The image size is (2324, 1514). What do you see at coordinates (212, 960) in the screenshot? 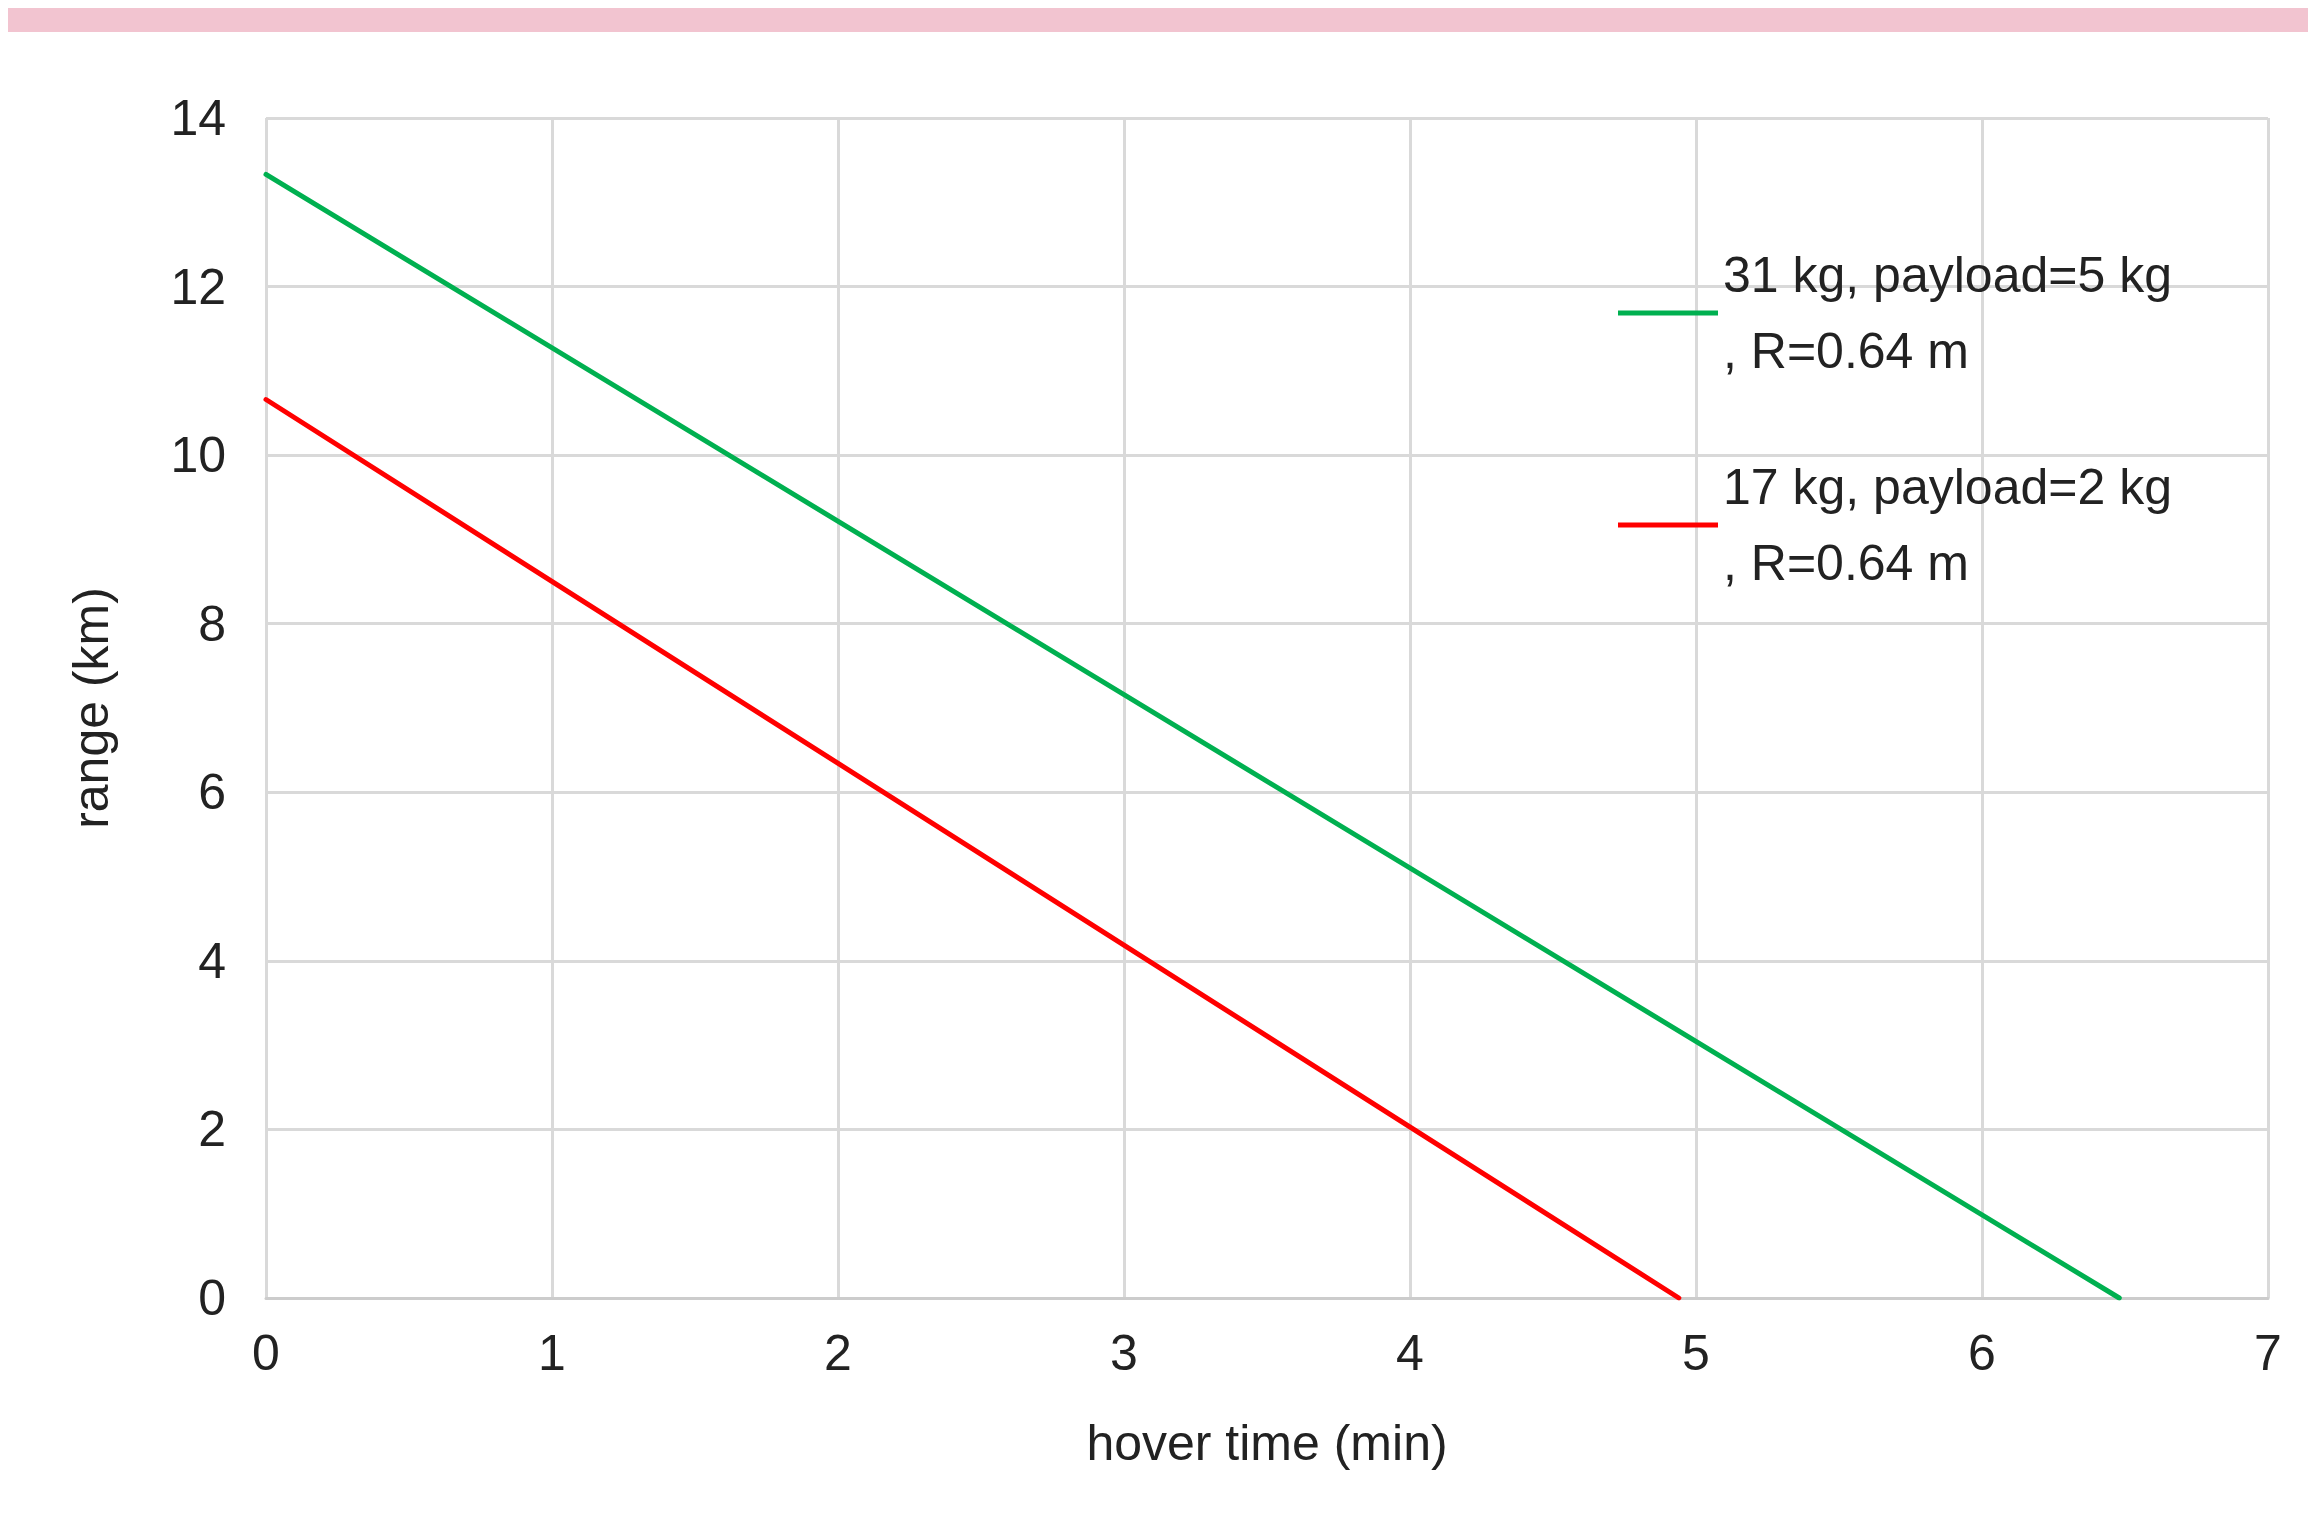
I see `y-tick-label: 4` at bounding box center [212, 960].